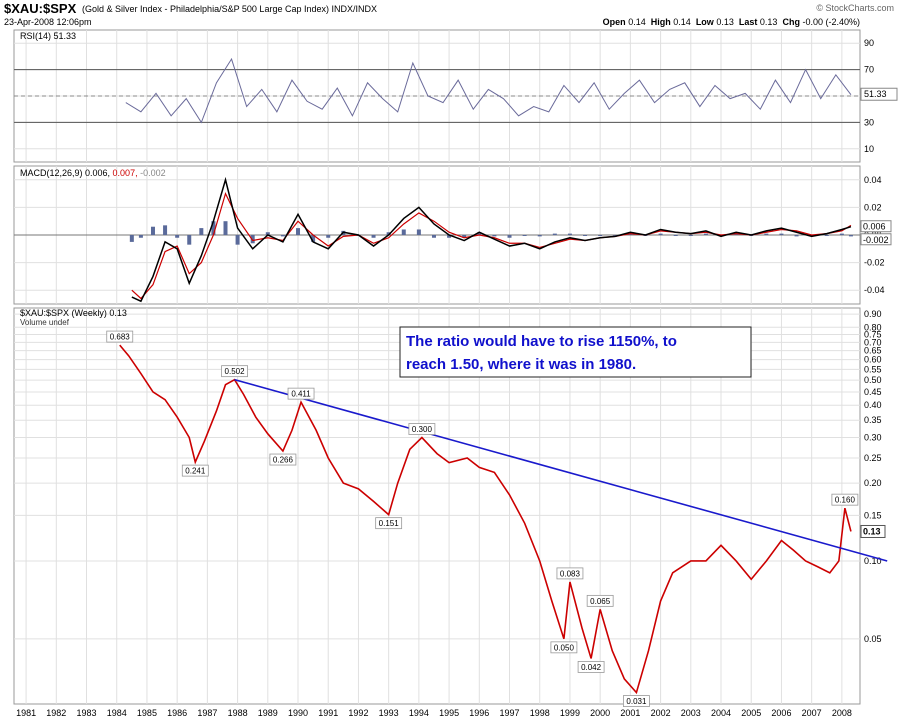 This screenshot has height=720, width=900. Describe the element at coordinates (873, 392) in the screenshot. I see `price-tick-label: 0.45` at that location.